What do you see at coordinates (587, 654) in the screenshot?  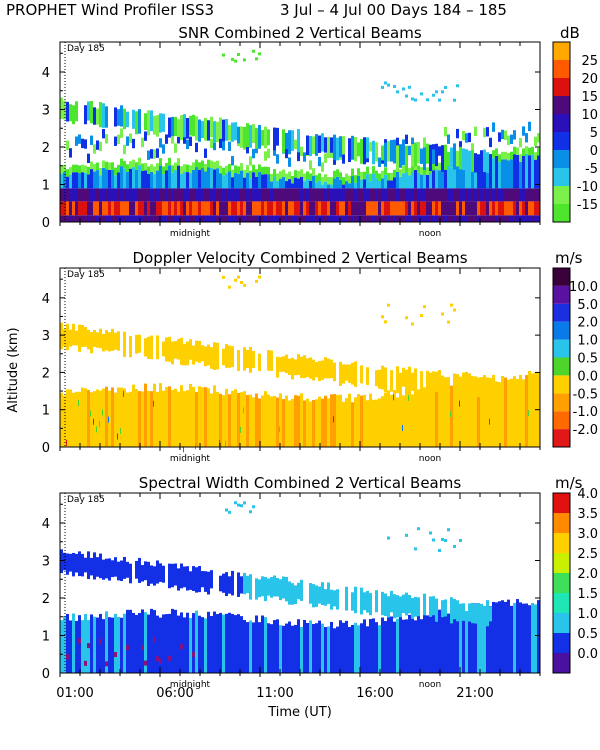 I see `colorbar-label: 0.0` at bounding box center [587, 654].